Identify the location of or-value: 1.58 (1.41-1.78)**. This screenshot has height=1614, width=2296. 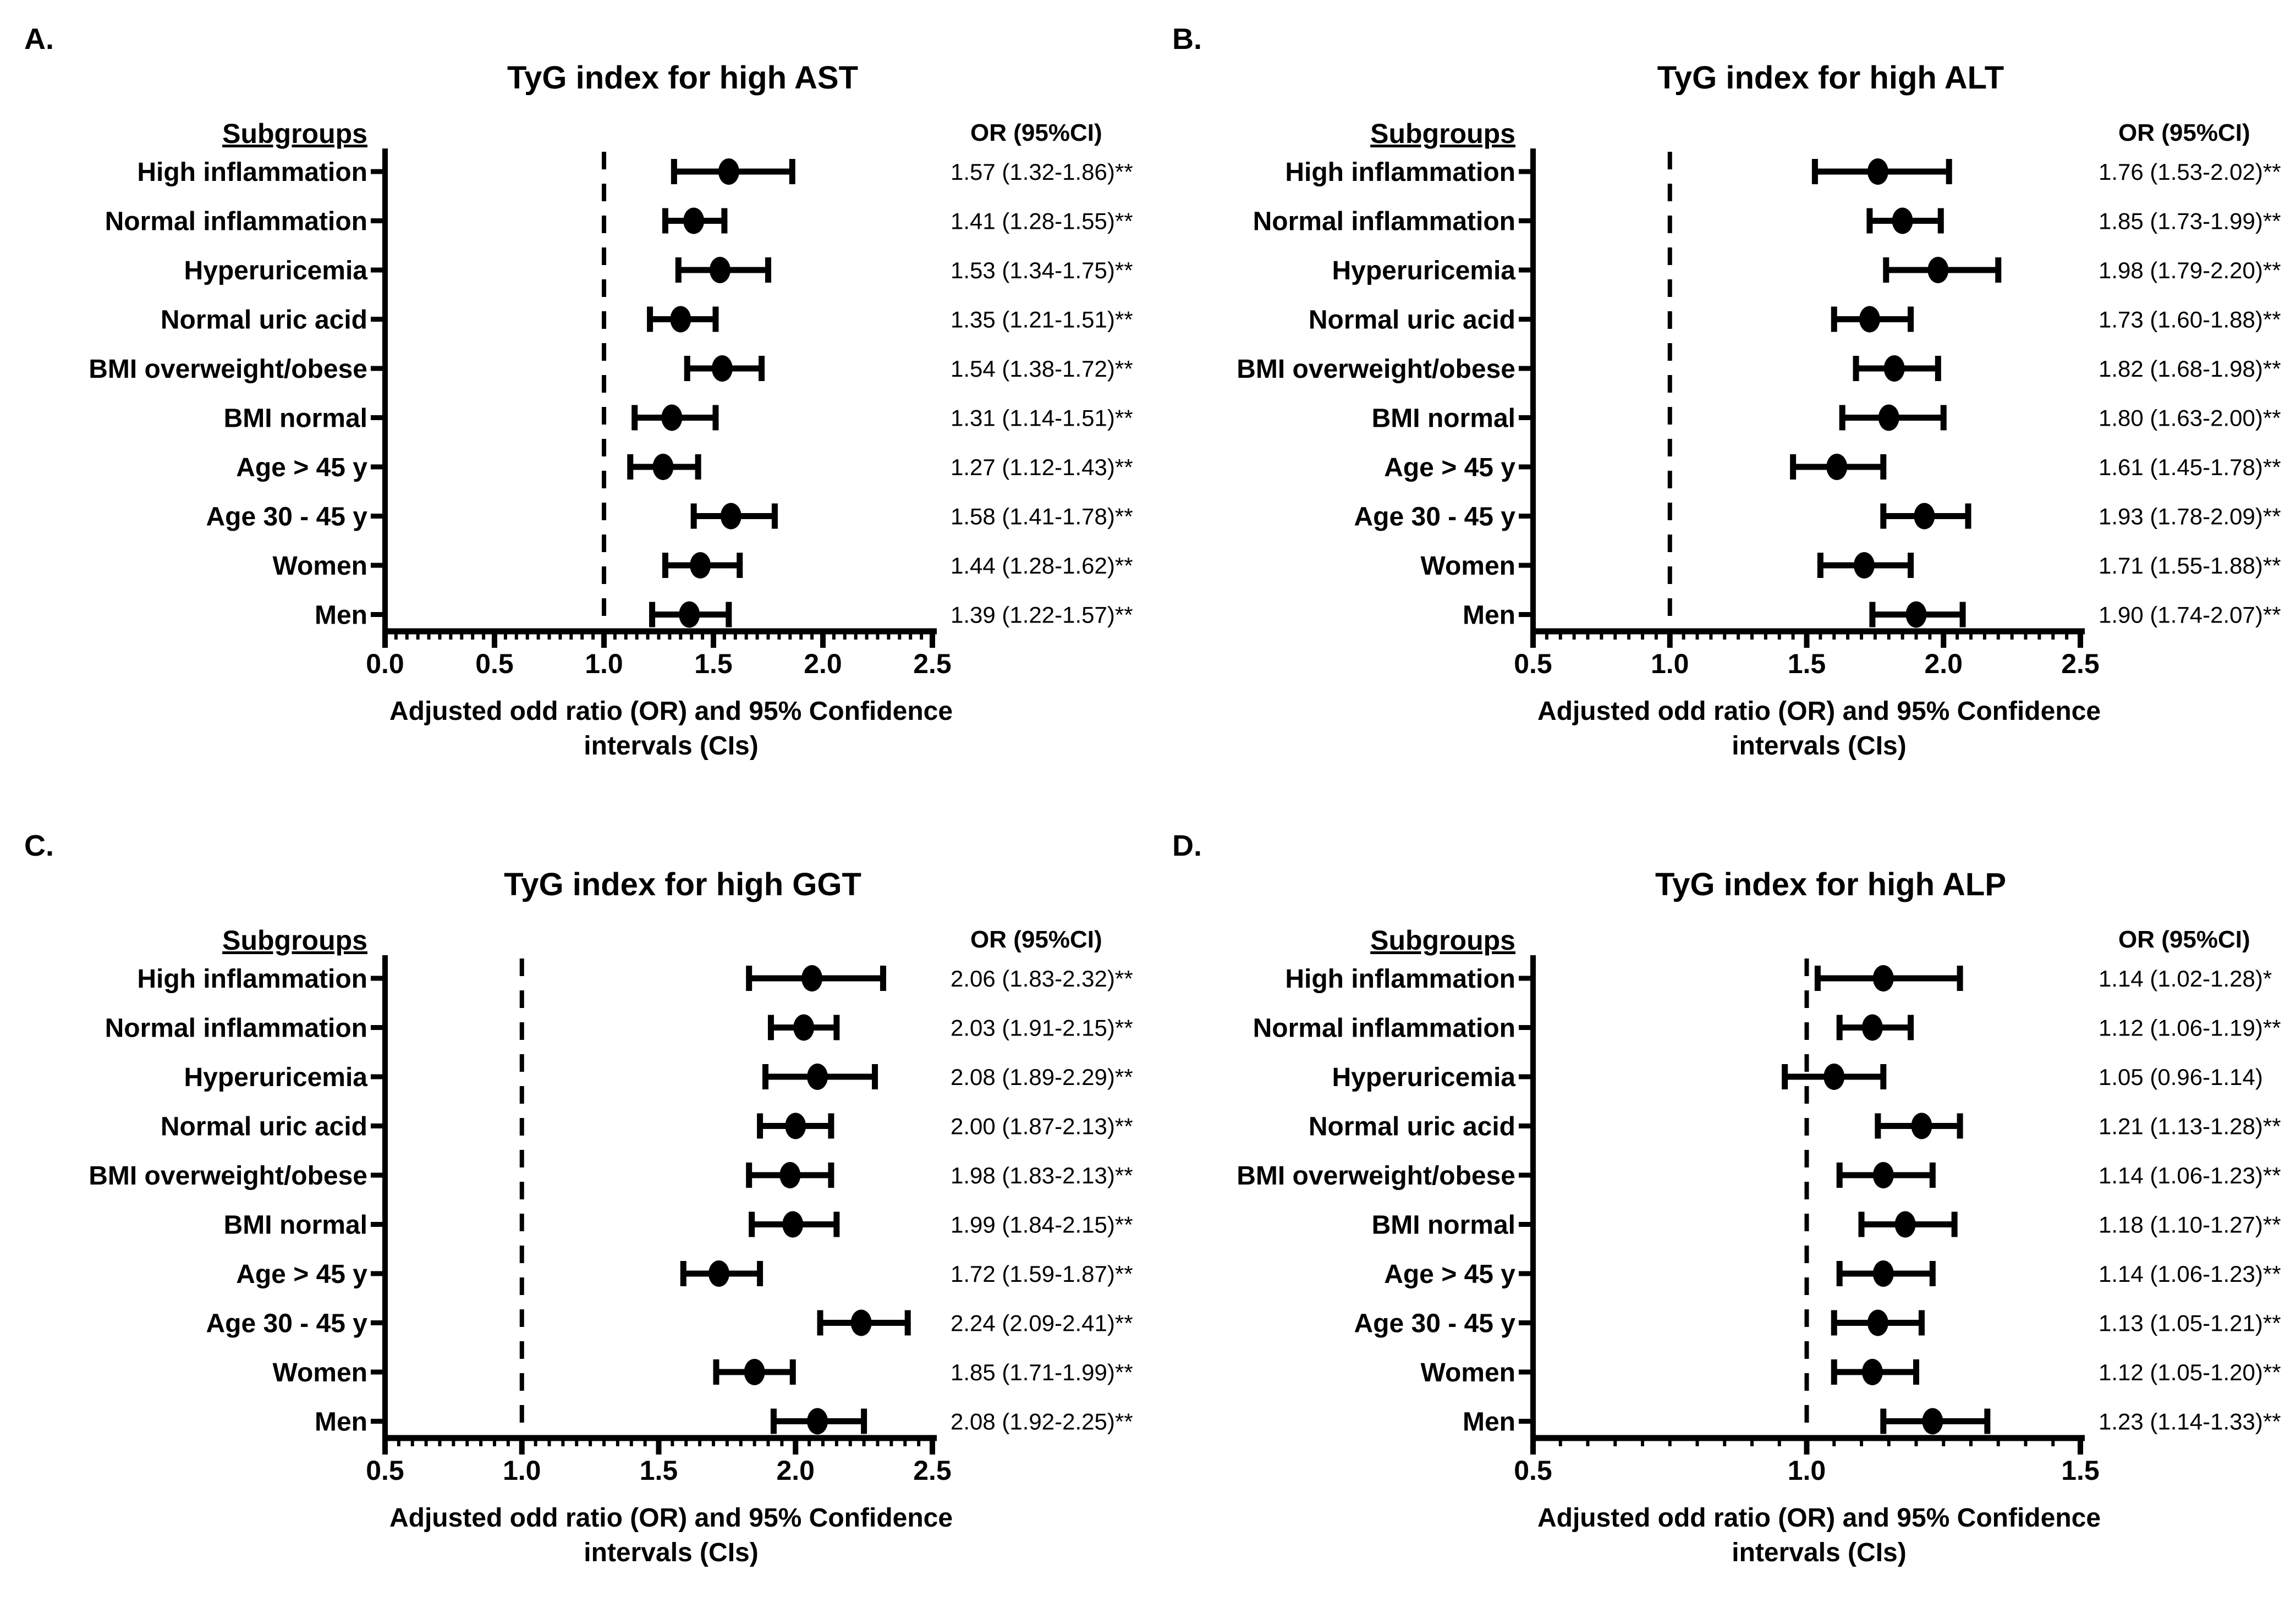
(1042, 517).